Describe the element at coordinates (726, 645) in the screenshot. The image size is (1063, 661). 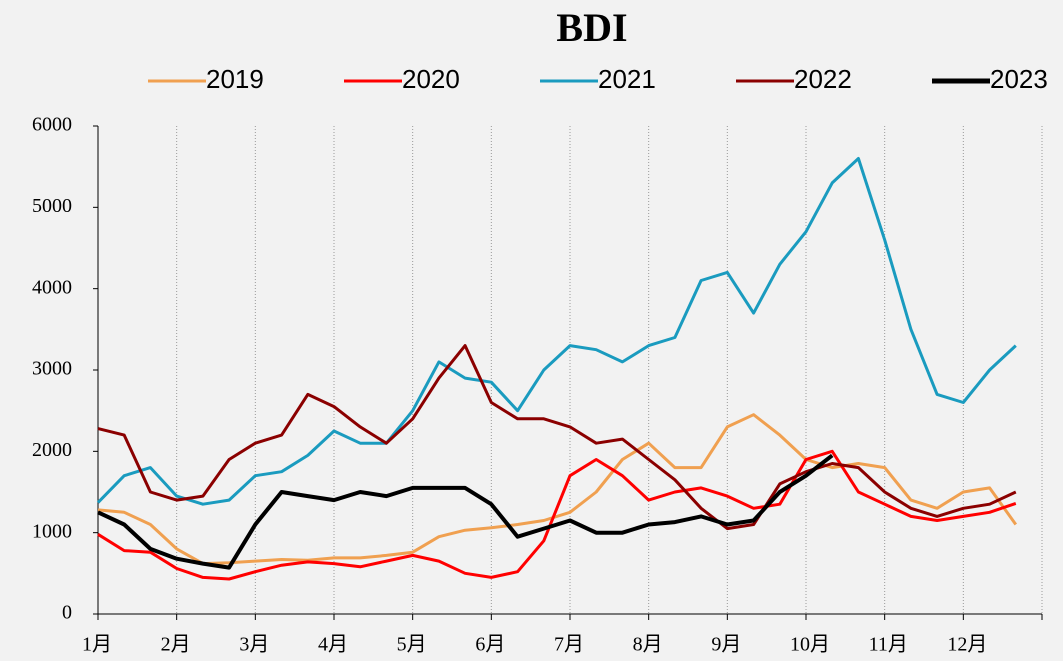
I see `x-tick-label: 9月` at that location.